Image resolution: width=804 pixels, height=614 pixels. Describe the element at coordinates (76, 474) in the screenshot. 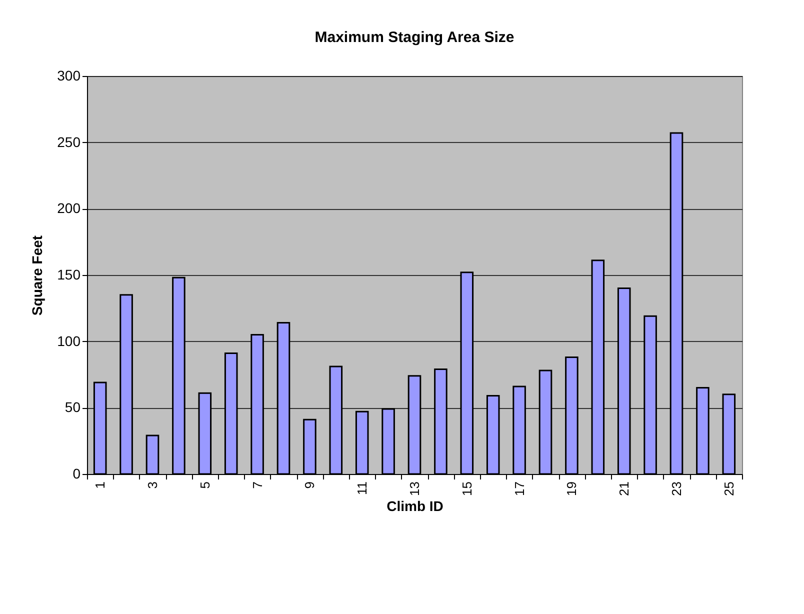

I see `y-tick-label: 0` at that location.